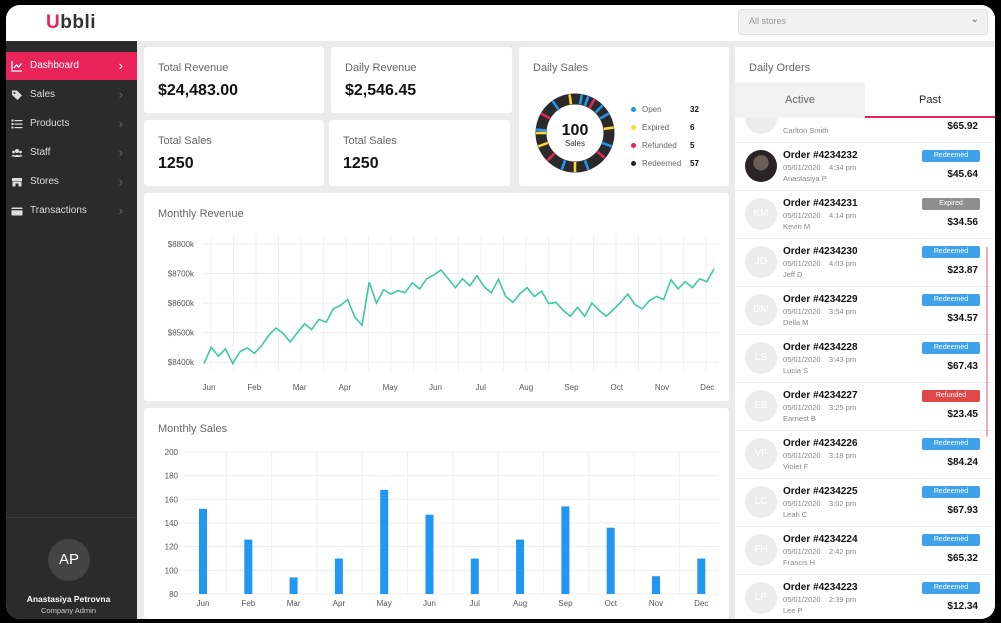 The width and height of the screenshot is (1001, 623). I want to click on wallet-icon, so click(17, 211).